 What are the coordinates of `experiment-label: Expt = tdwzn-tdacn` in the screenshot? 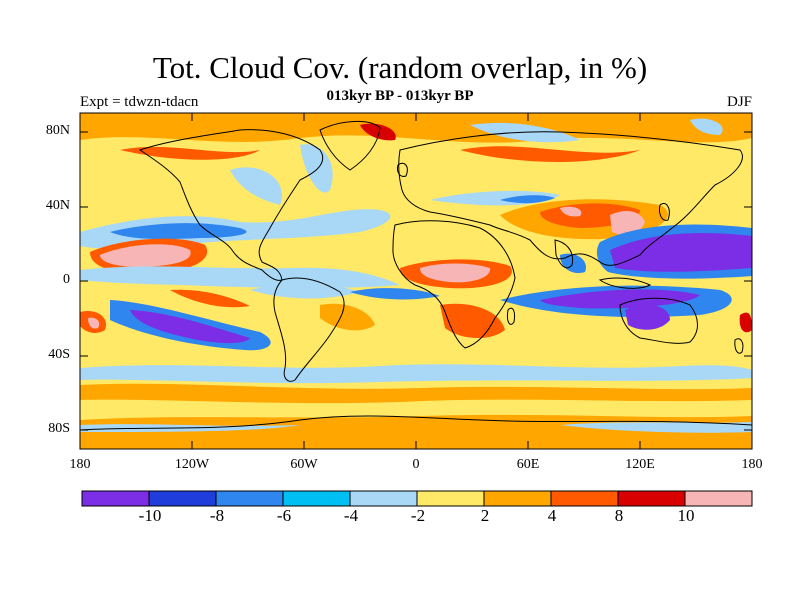 It's located at (139, 102).